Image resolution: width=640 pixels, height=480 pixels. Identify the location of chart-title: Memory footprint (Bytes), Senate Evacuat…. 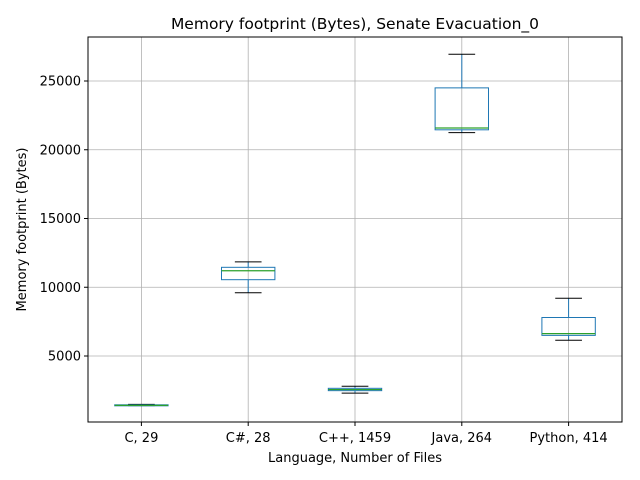
(355, 24).